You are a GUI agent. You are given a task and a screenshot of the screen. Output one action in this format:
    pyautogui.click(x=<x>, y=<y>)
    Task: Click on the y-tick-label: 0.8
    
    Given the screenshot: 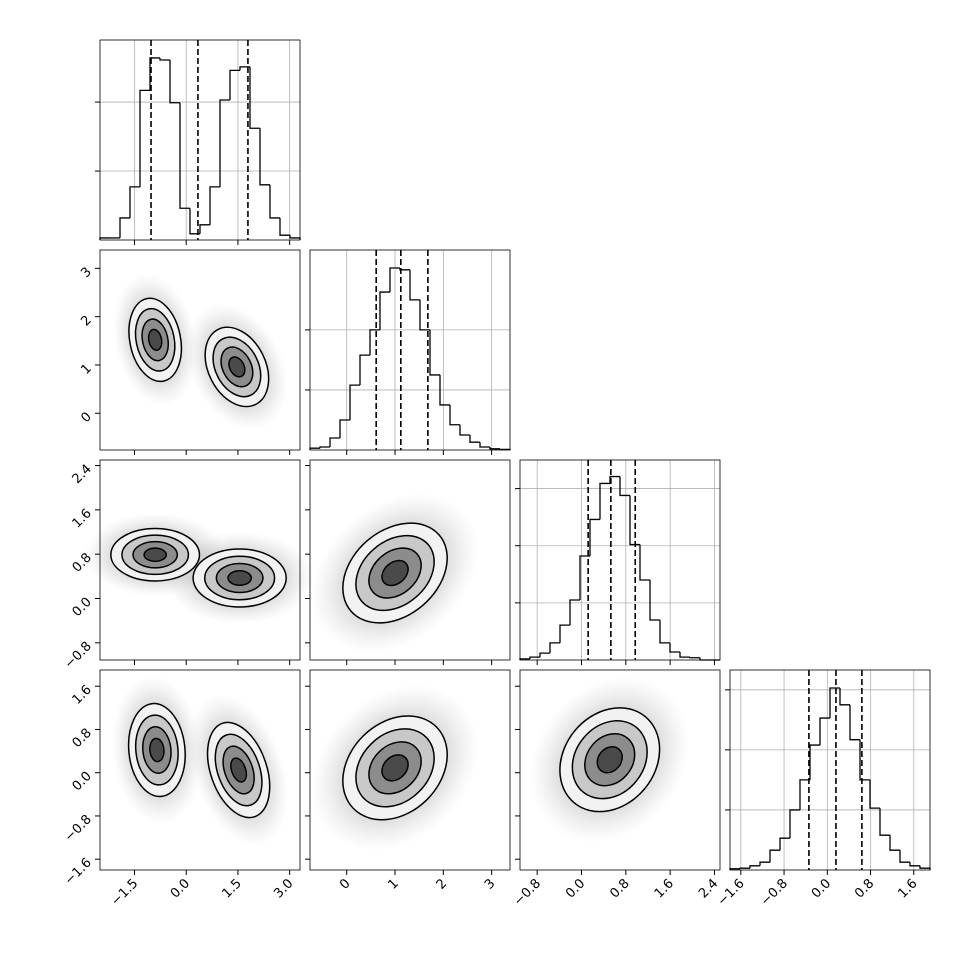 What is the action you would take?
    pyautogui.click(x=82, y=738)
    